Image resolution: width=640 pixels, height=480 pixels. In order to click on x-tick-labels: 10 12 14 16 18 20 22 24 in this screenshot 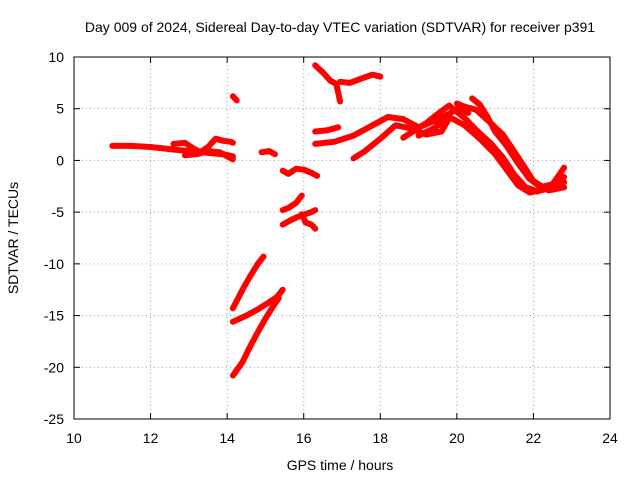, I will do `click(342, 438)`.